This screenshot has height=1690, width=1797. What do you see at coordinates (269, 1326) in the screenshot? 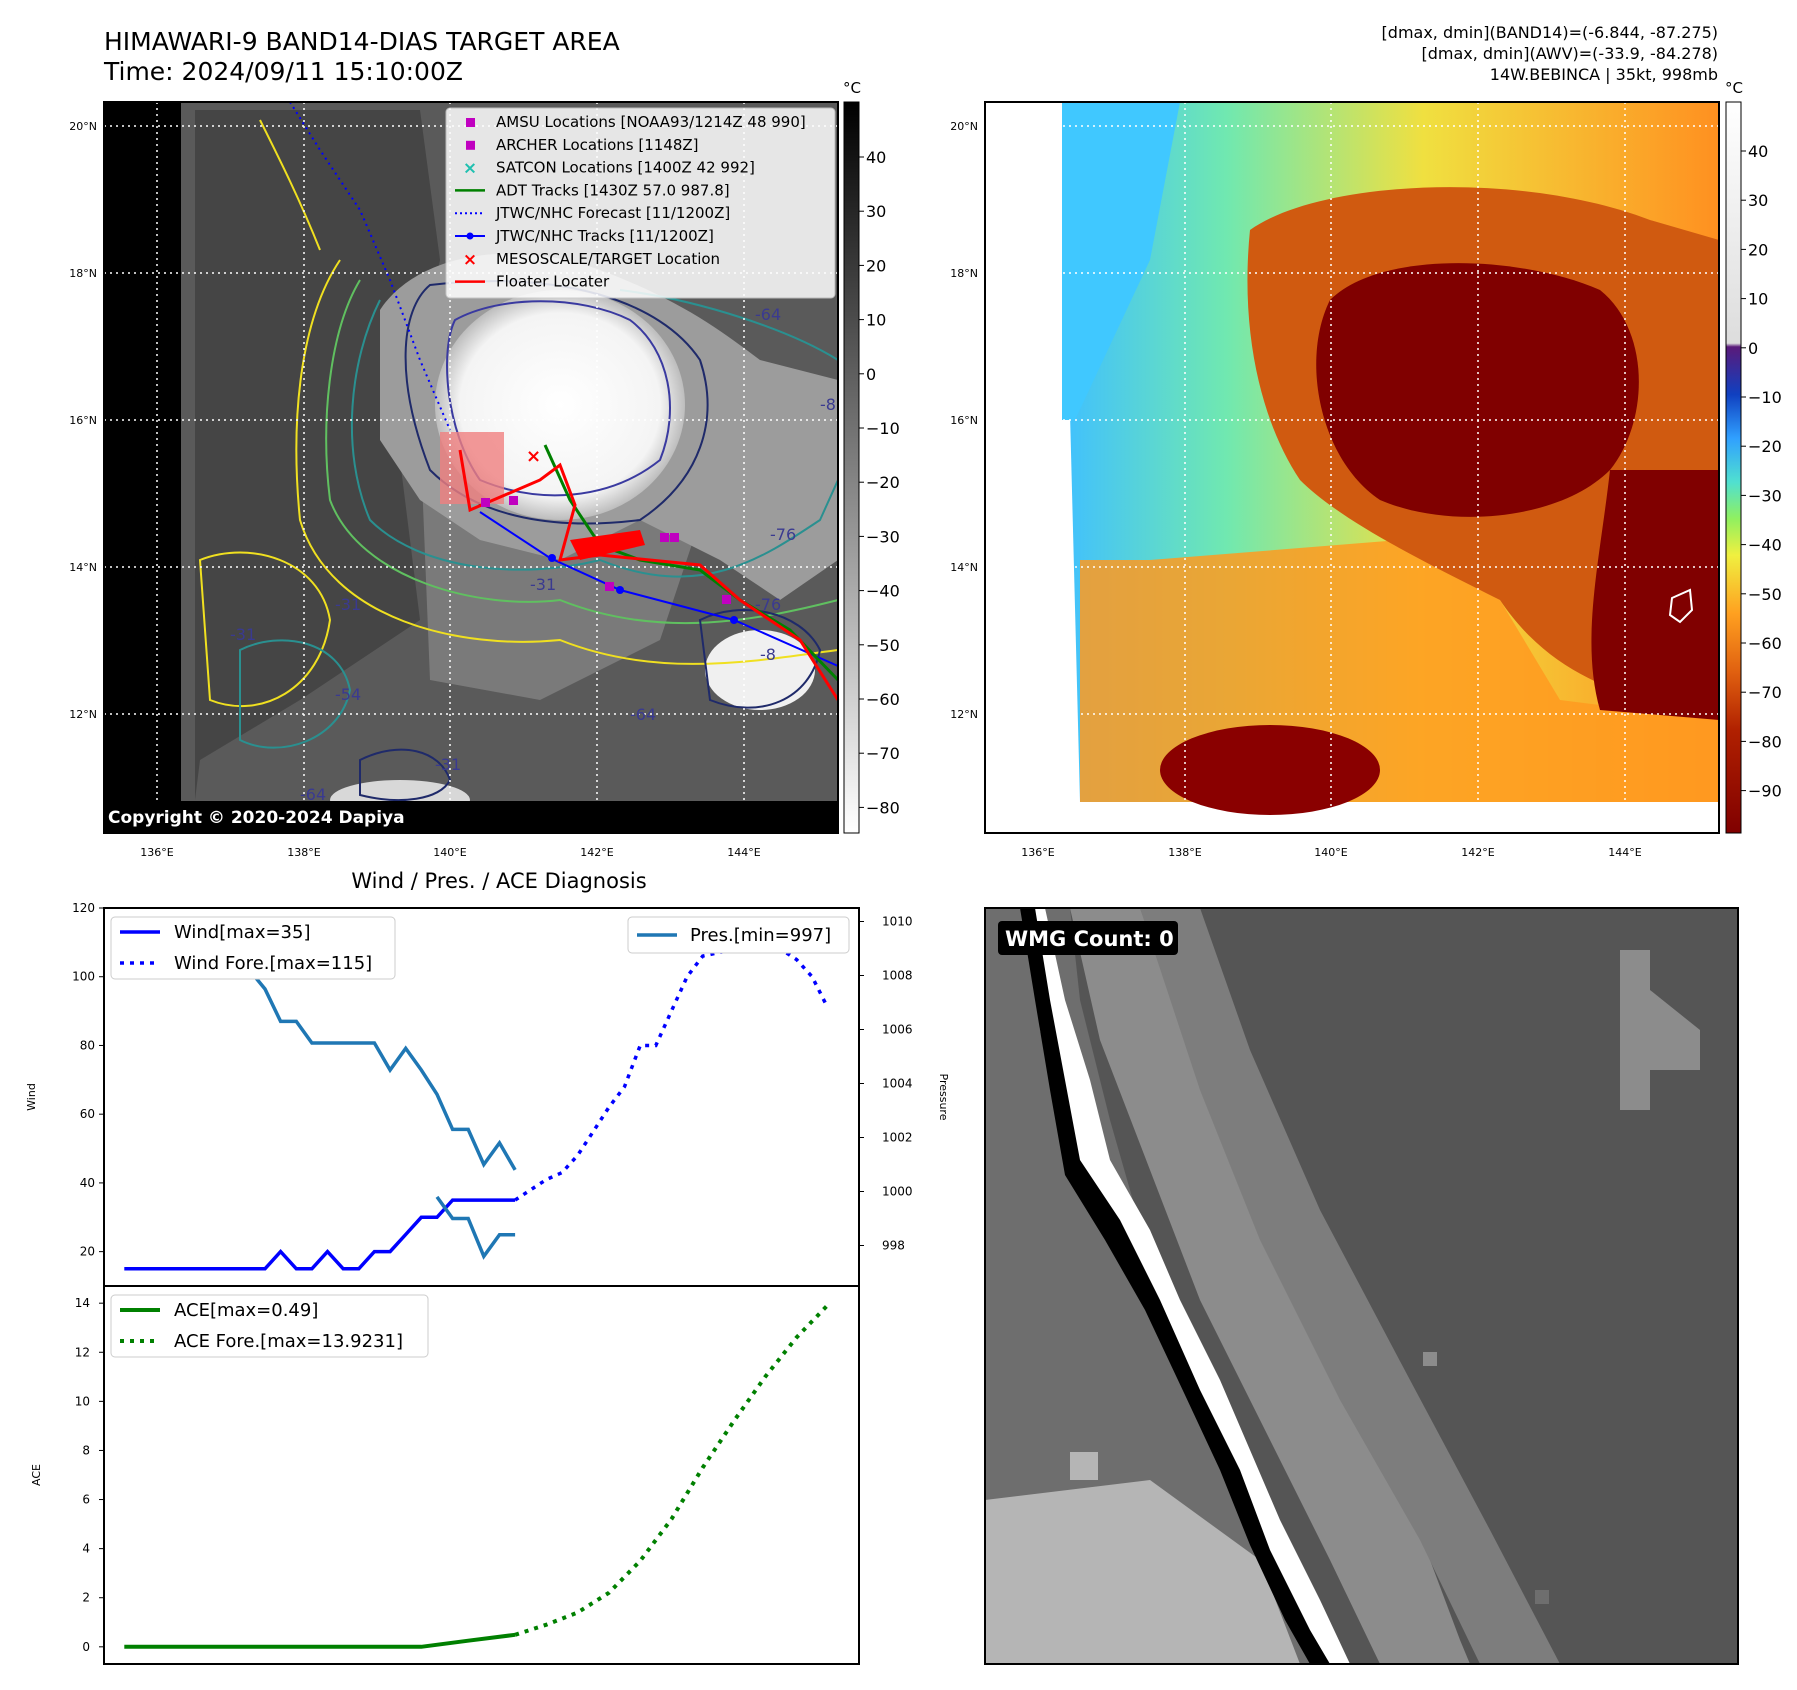
I see `ace-legend` at bounding box center [269, 1326].